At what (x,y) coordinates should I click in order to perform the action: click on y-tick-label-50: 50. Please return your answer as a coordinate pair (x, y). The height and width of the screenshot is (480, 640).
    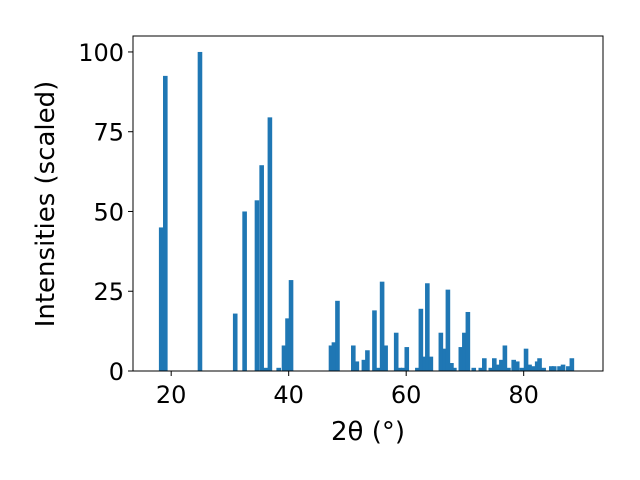
    Looking at the image, I should click on (108, 212).